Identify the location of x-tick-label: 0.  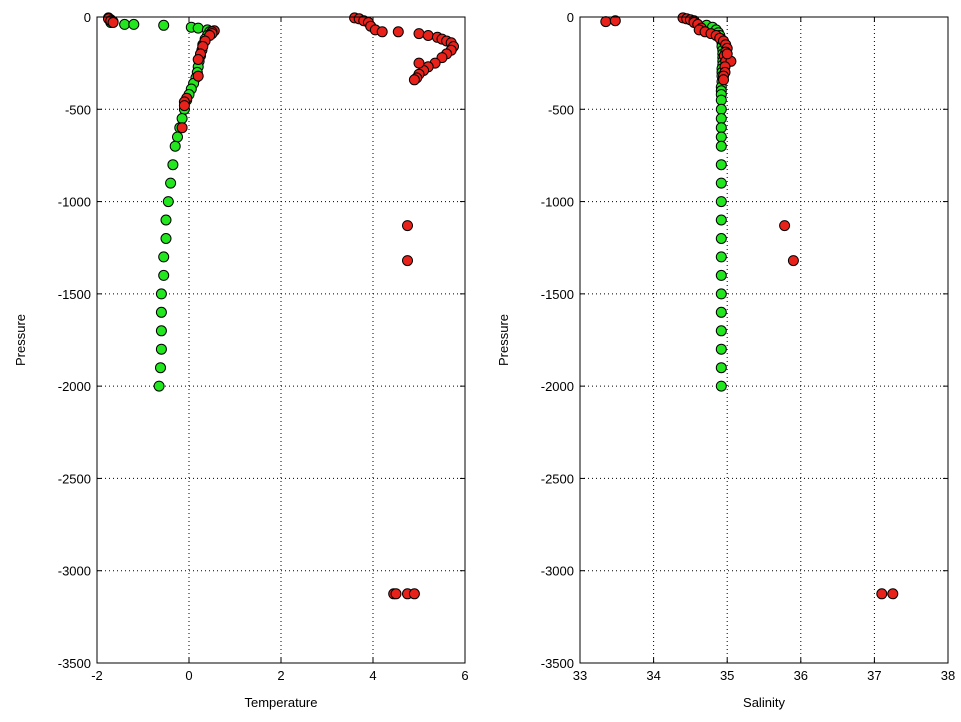
(188, 675).